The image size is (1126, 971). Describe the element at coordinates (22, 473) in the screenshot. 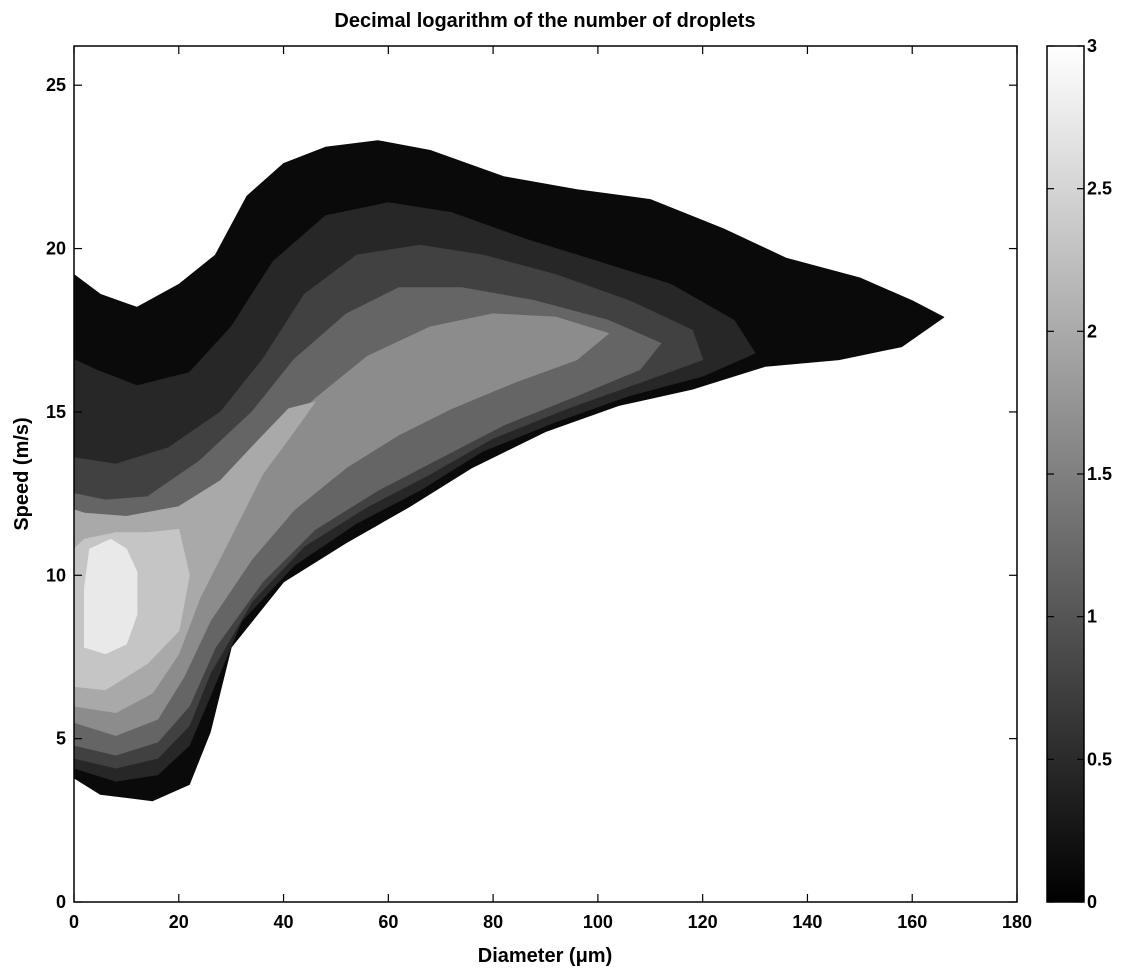

I see `y-axis-label: Speed (m/s)` at that location.